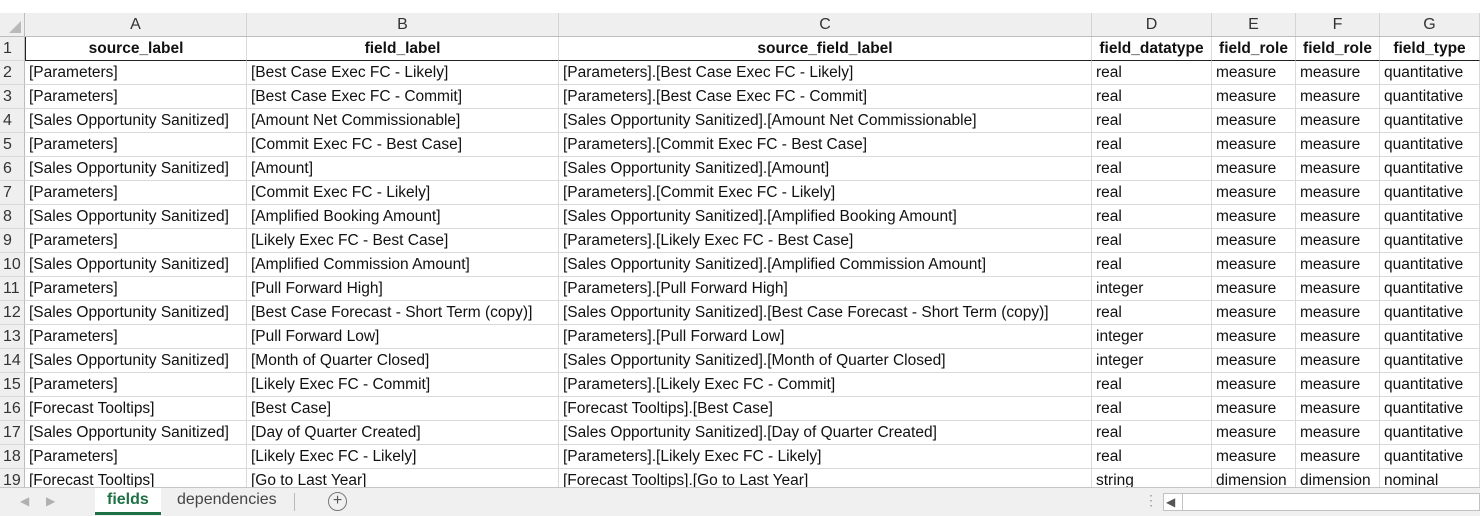 This screenshot has height=516, width=1480. Describe the element at coordinates (12, 169) in the screenshot. I see `row-number: 6` at that location.